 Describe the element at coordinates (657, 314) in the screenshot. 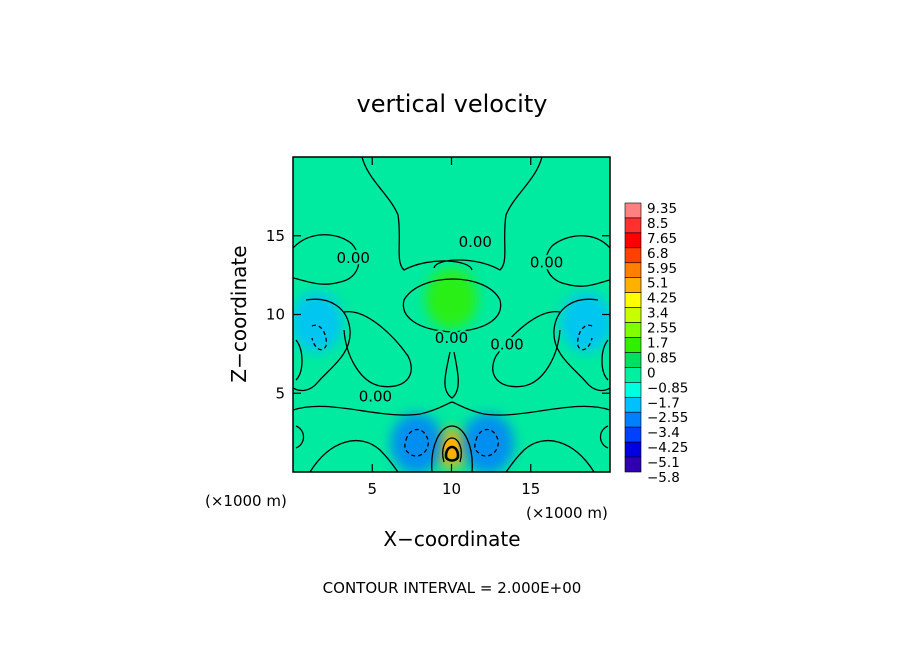

I see `colorbar-label: 3.4` at that location.